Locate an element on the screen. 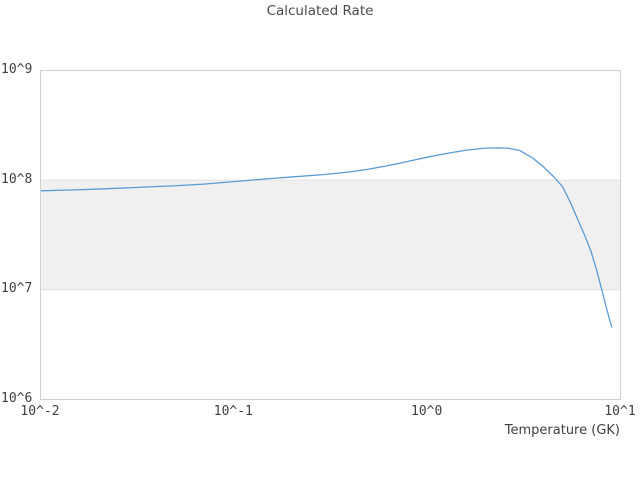 This screenshot has width=640, height=480. x-tick-label: 10^-2 is located at coordinates (40, 411).